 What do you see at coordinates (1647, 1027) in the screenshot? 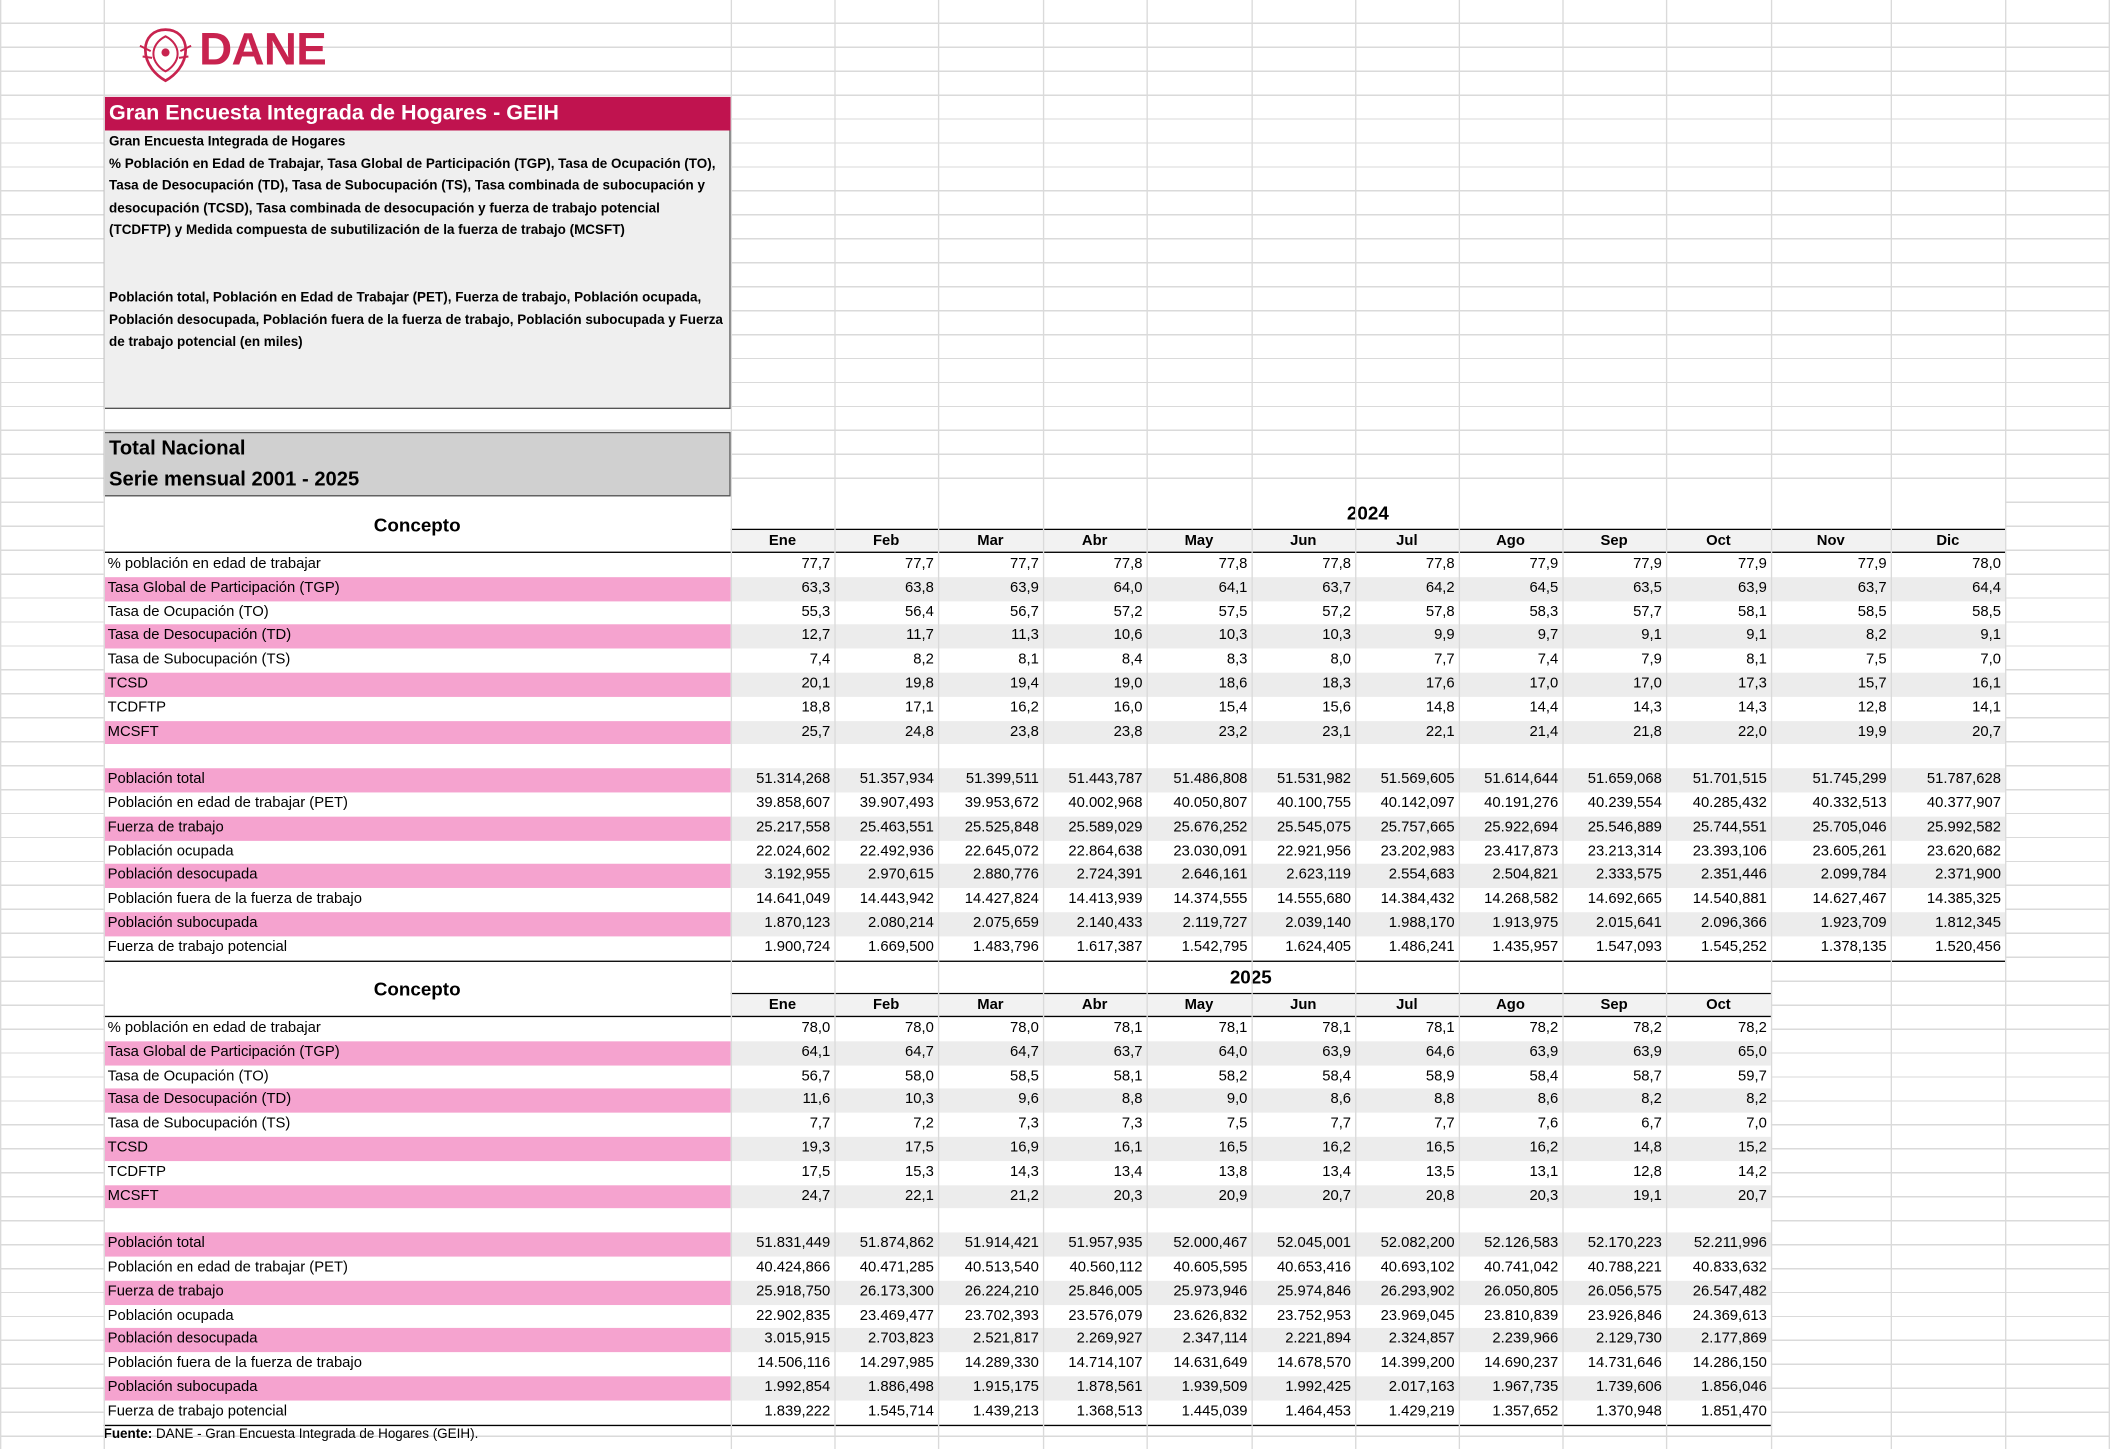
I see `cell-value: 78,2` at bounding box center [1647, 1027].